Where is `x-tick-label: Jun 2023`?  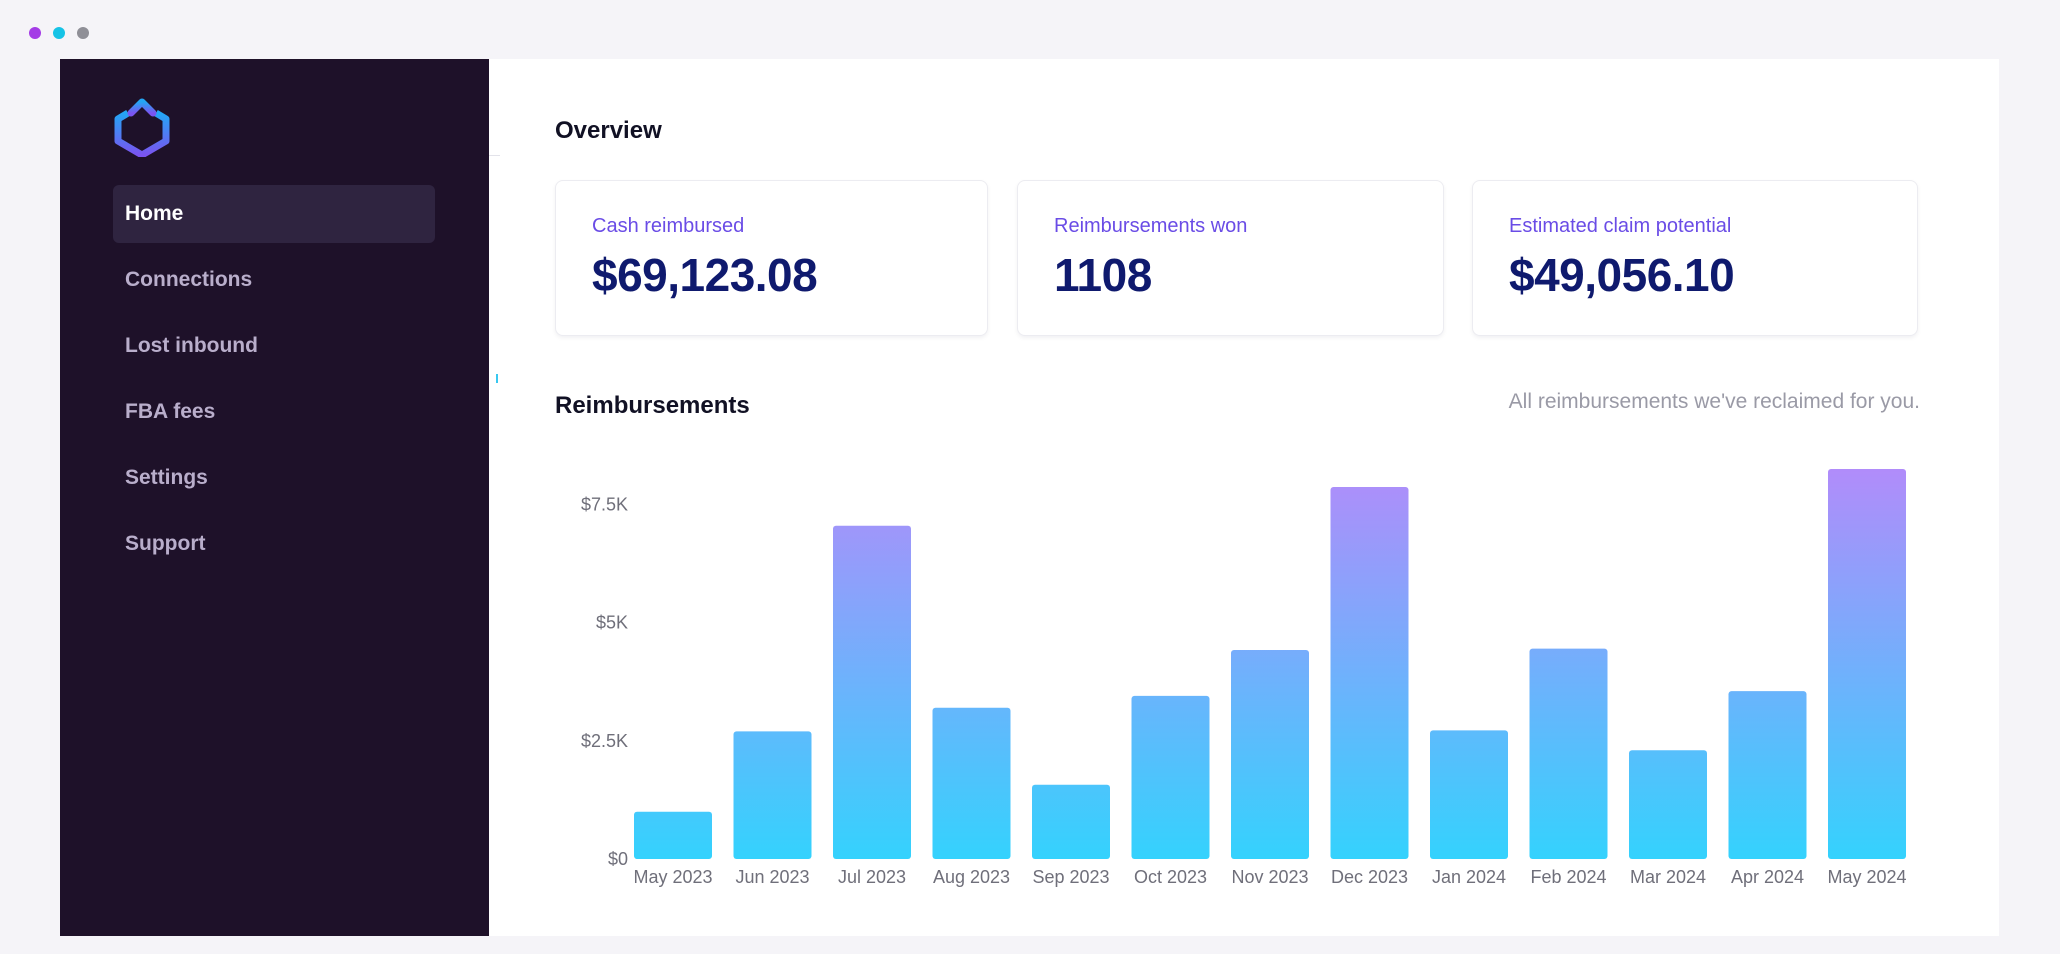
x-tick-label: Jun 2023 is located at coordinates (772, 877).